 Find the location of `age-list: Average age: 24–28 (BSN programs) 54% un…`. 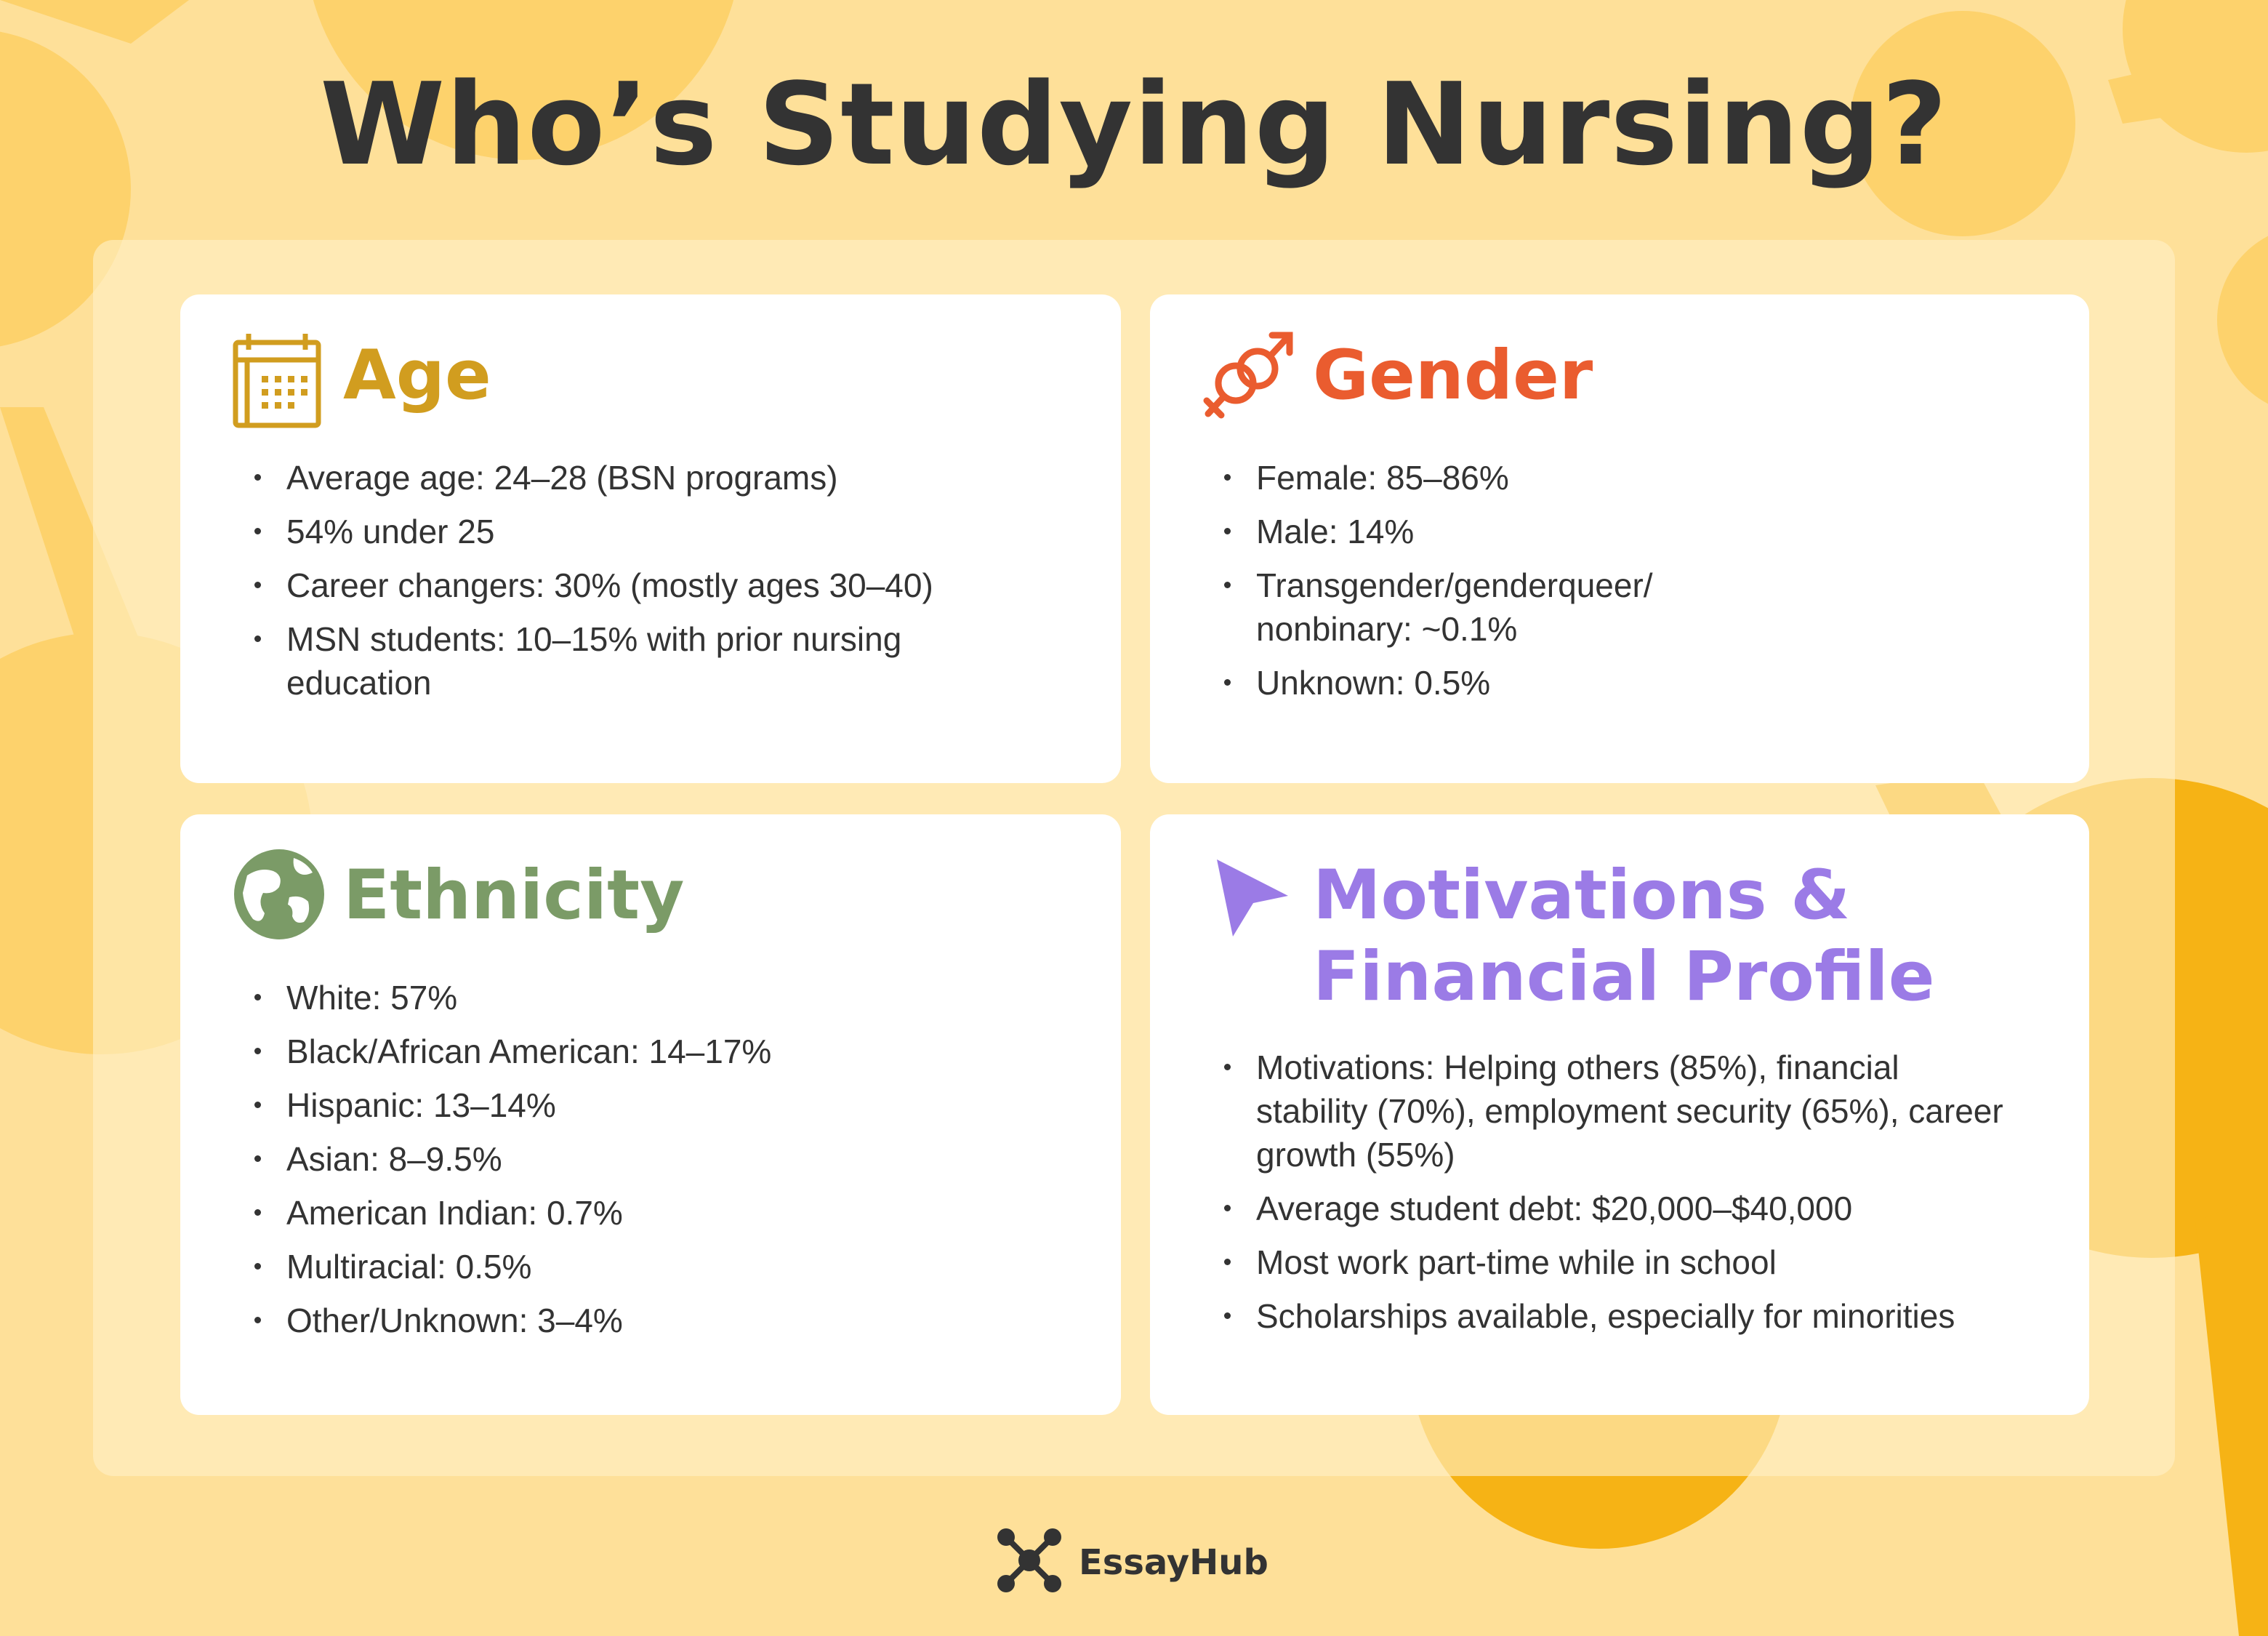

age-list: Average age: 24–28 (BSN programs) 54% un… is located at coordinates (606, 585).